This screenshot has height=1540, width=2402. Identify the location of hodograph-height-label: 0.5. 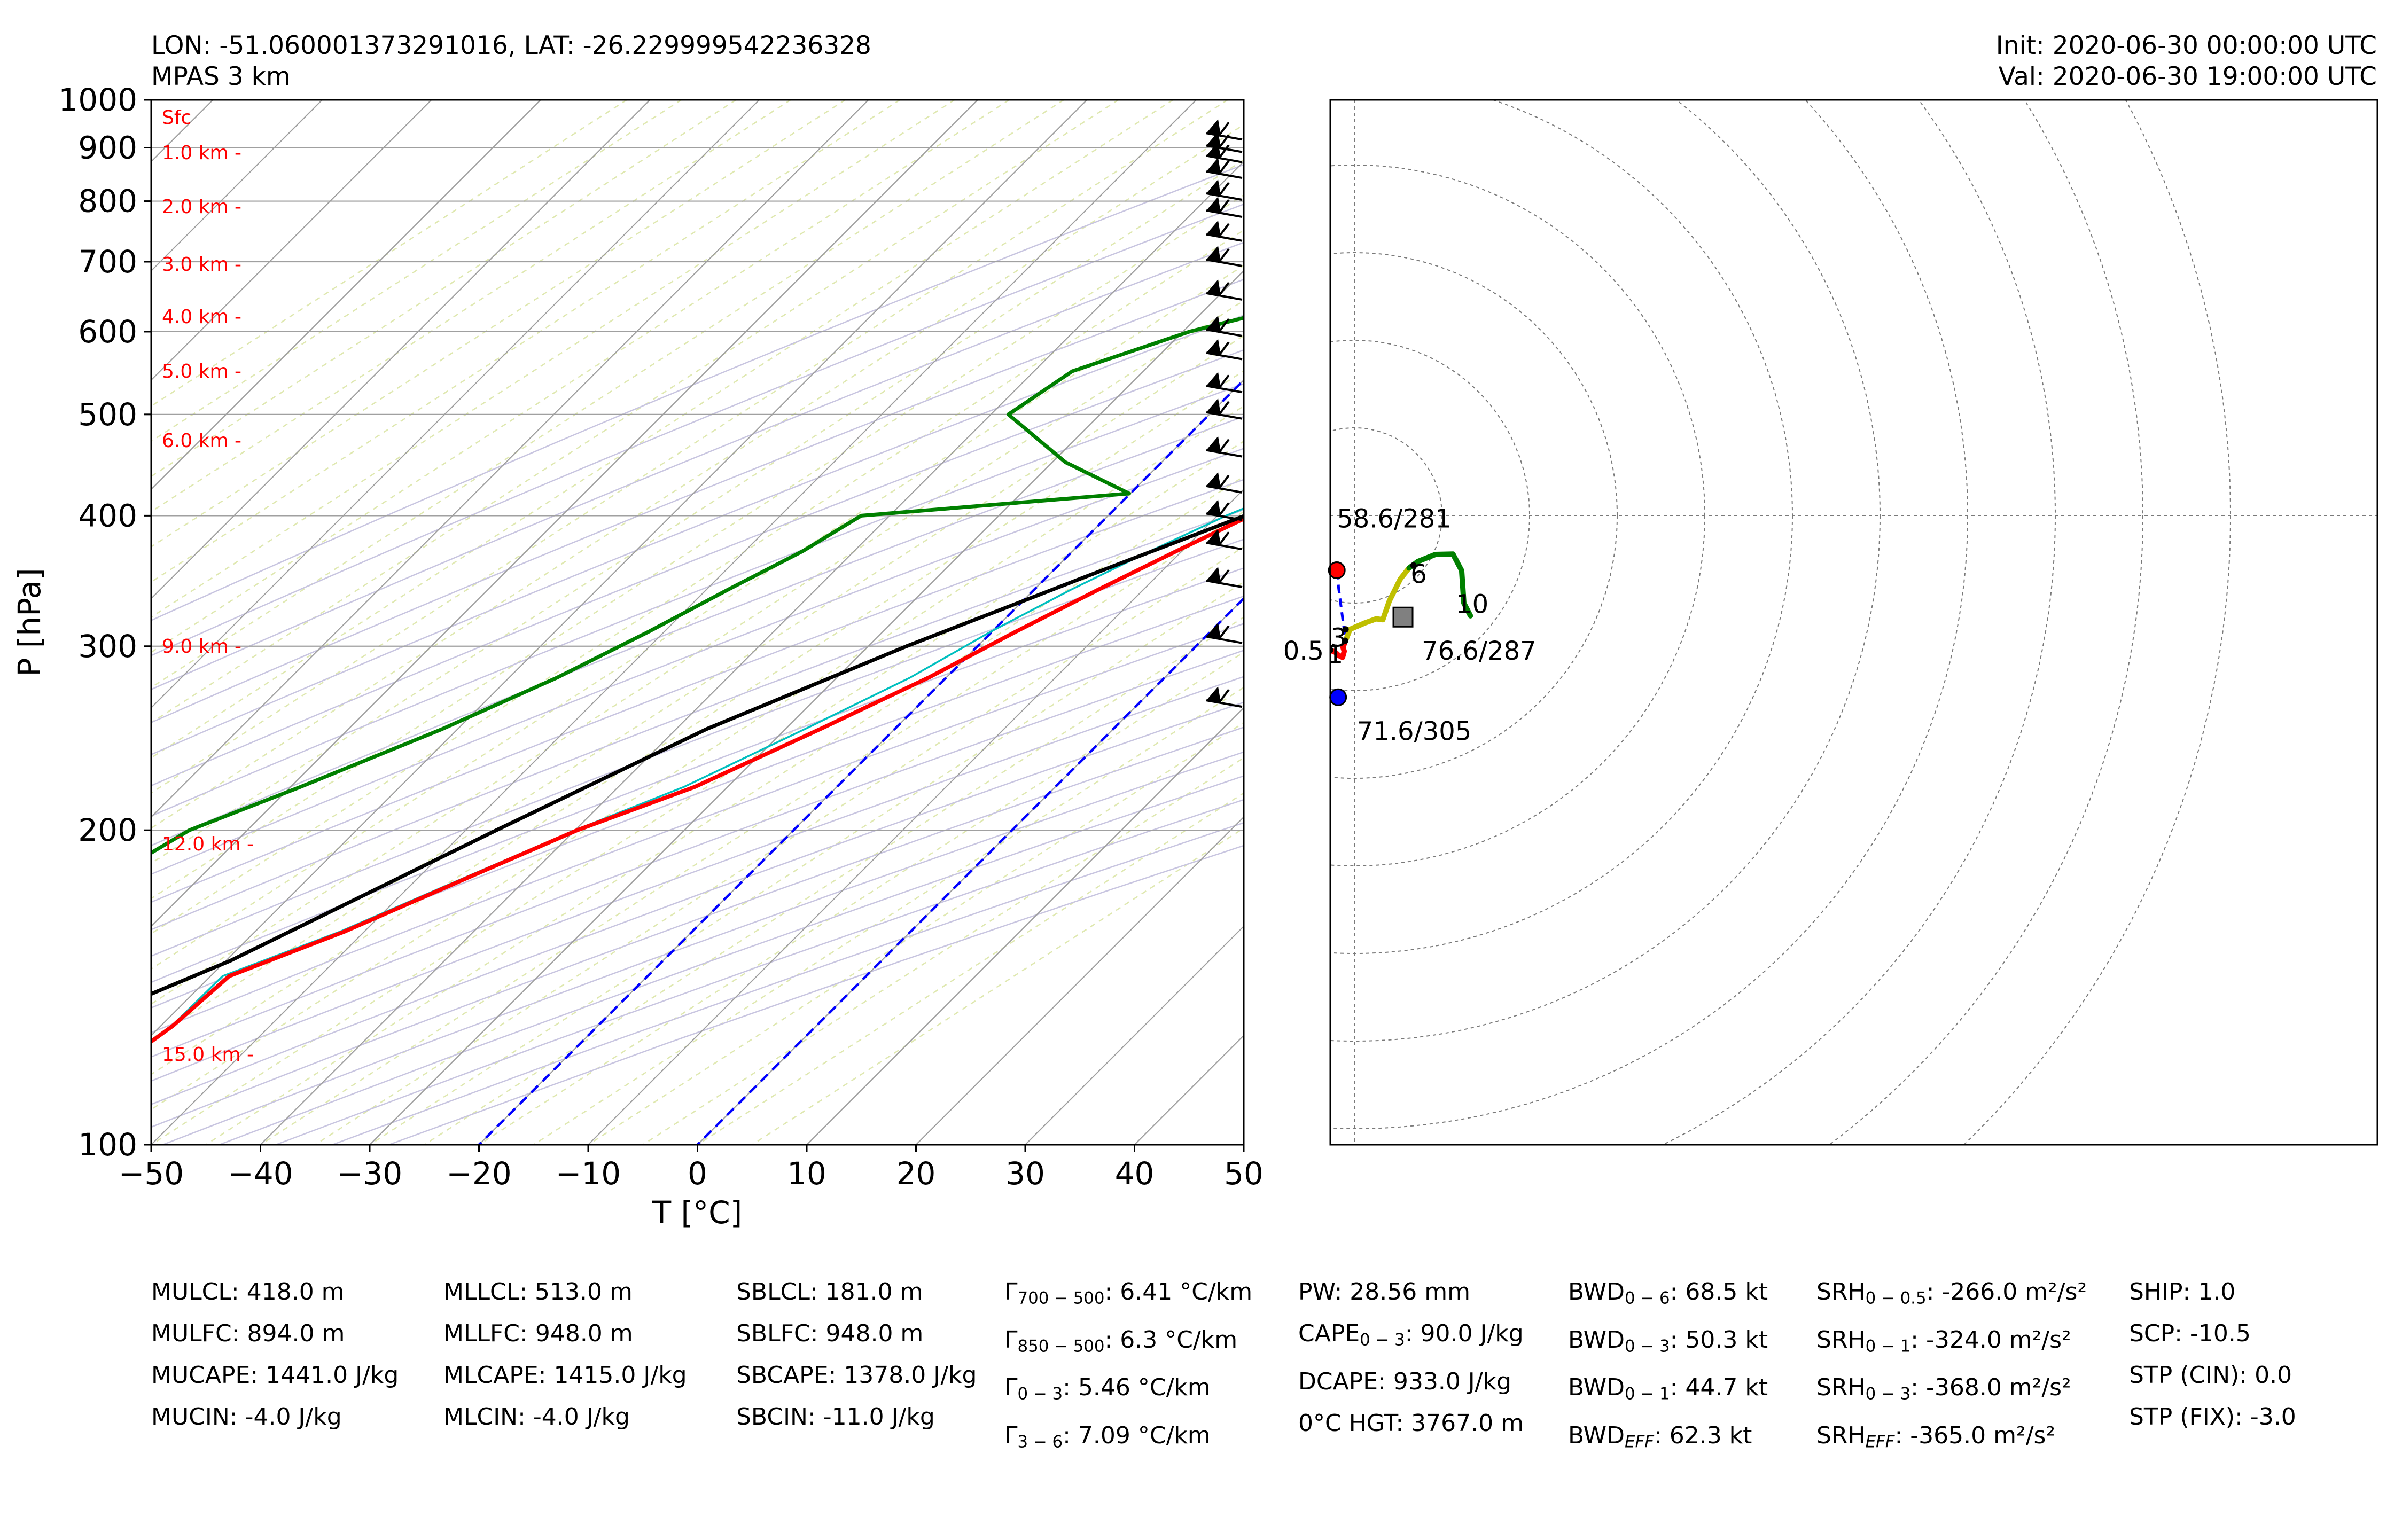
(1303, 651).